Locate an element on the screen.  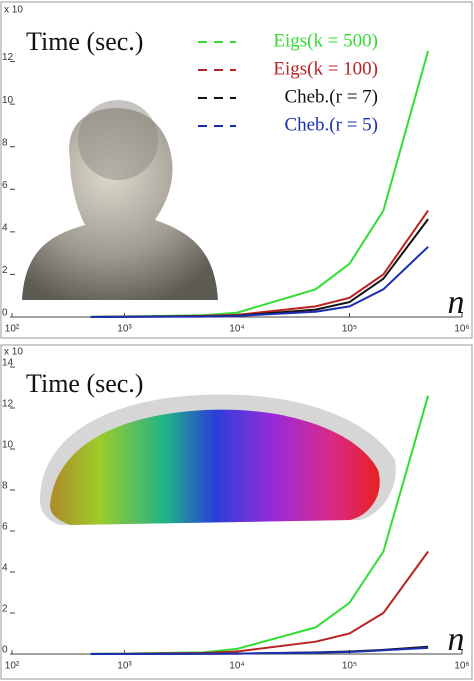
legend-label: Cheb.(r = 7) is located at coordinates (331, 96).